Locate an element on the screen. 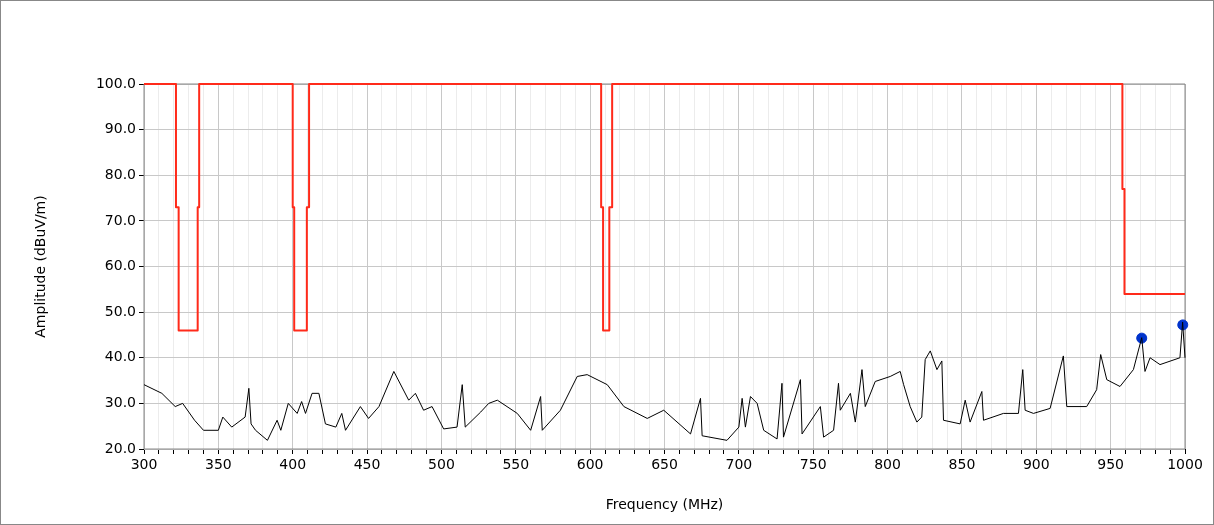 The height and width of the screenshot is (525, 1214). x-axis-title: Frequency (MHz) is located at coordinates (664, 504).